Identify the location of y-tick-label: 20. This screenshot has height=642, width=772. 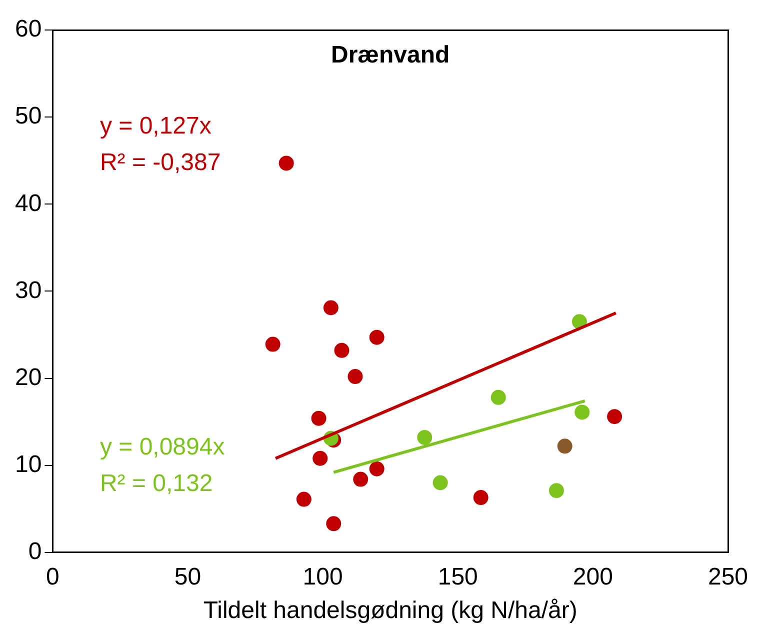
(28, 377).